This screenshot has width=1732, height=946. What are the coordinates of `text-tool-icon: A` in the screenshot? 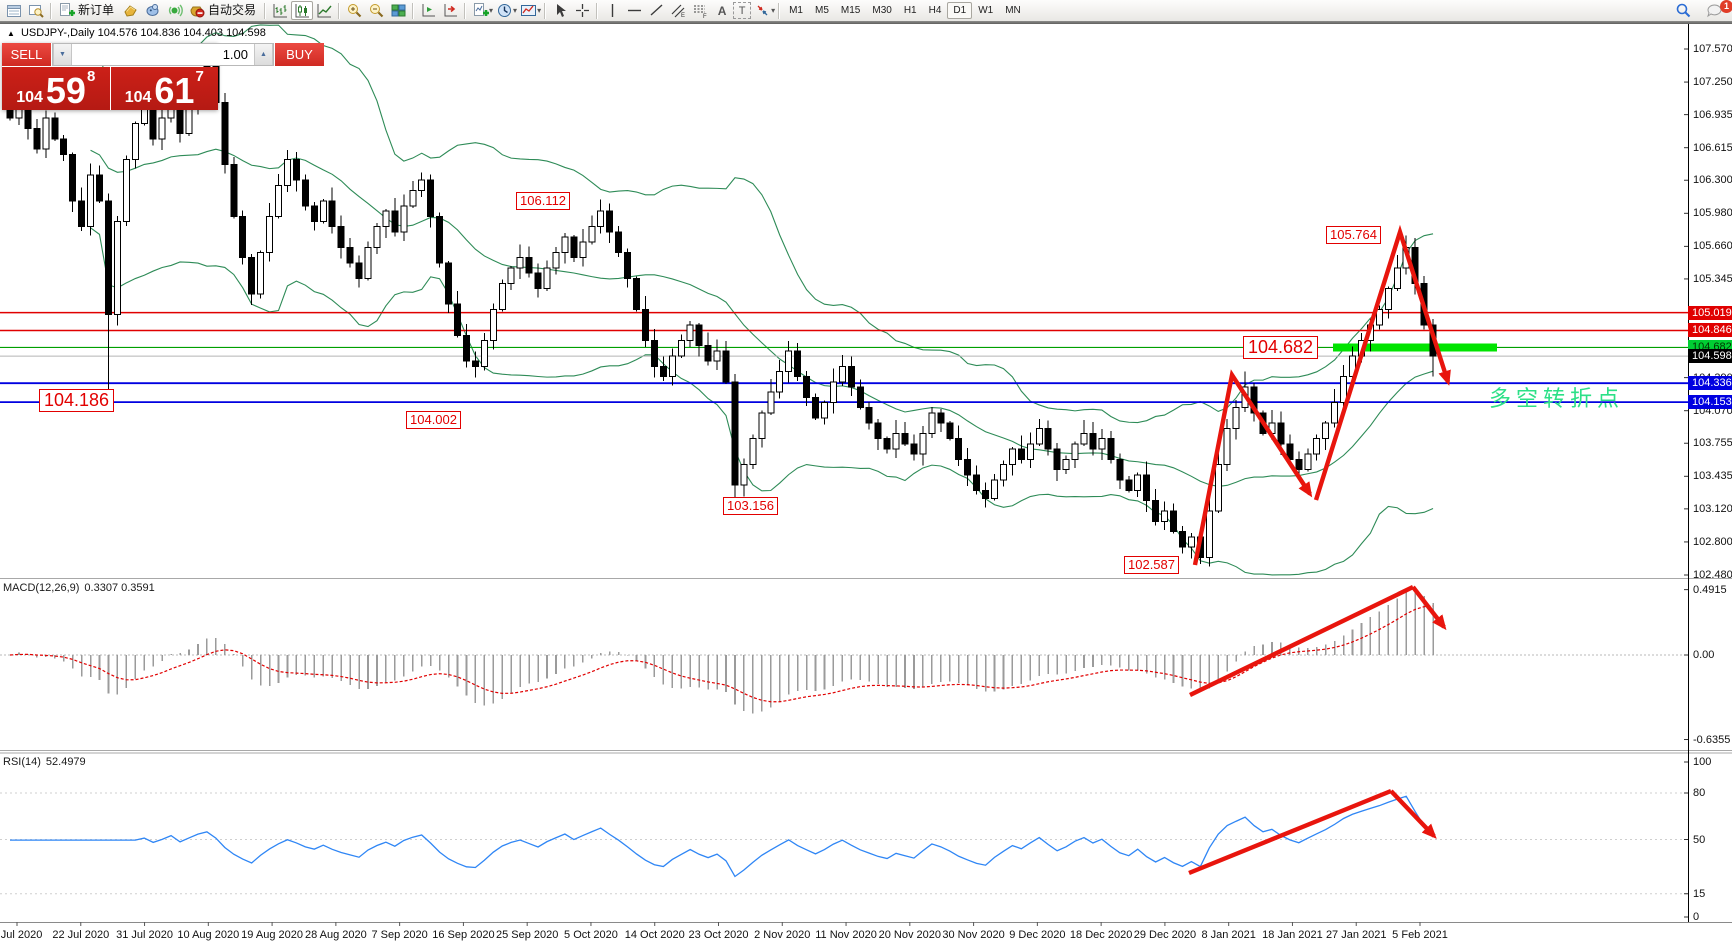 It's located at (722, 10).